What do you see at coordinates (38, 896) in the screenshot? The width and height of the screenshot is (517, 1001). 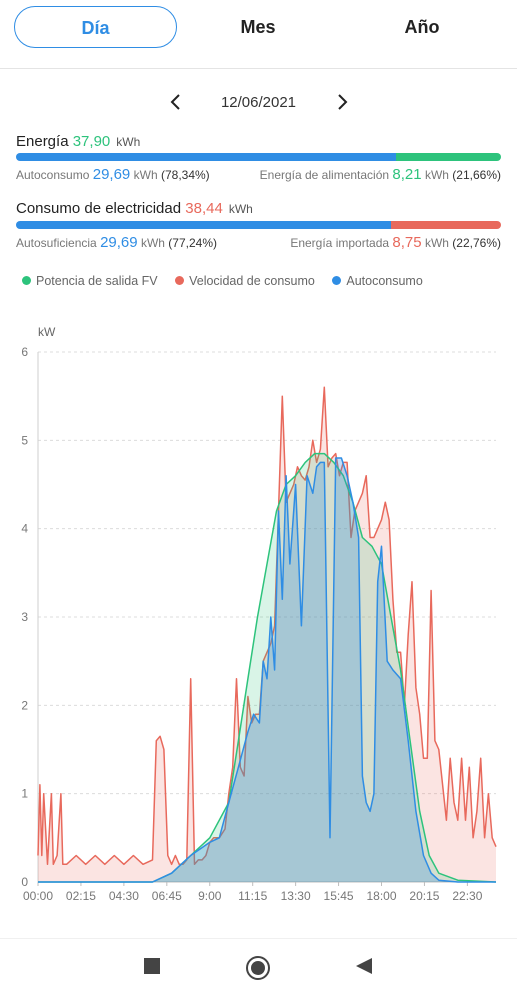 I see `x-tick-label: 00:00` at bounding box center [38, 896].